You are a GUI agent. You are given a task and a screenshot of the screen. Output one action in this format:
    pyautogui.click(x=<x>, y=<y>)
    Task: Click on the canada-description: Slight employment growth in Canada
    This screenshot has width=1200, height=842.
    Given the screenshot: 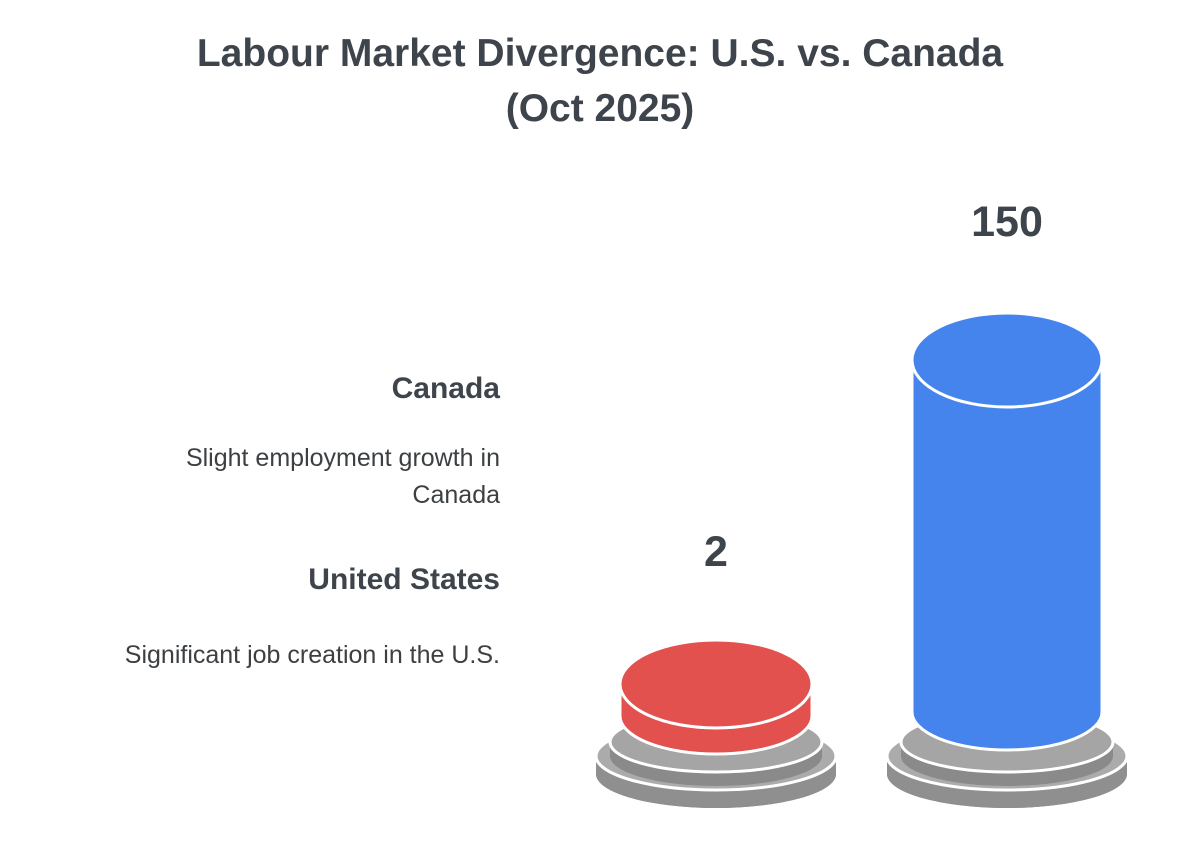 What is the action you would take?
    pyautogui.click(x=342, y=476)
    